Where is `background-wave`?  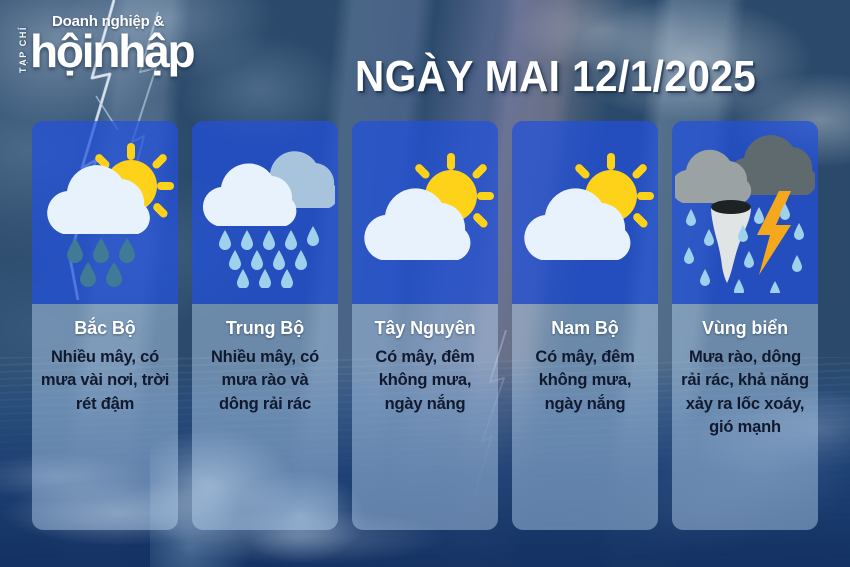
background-wave is located at coordinates (315, 467).